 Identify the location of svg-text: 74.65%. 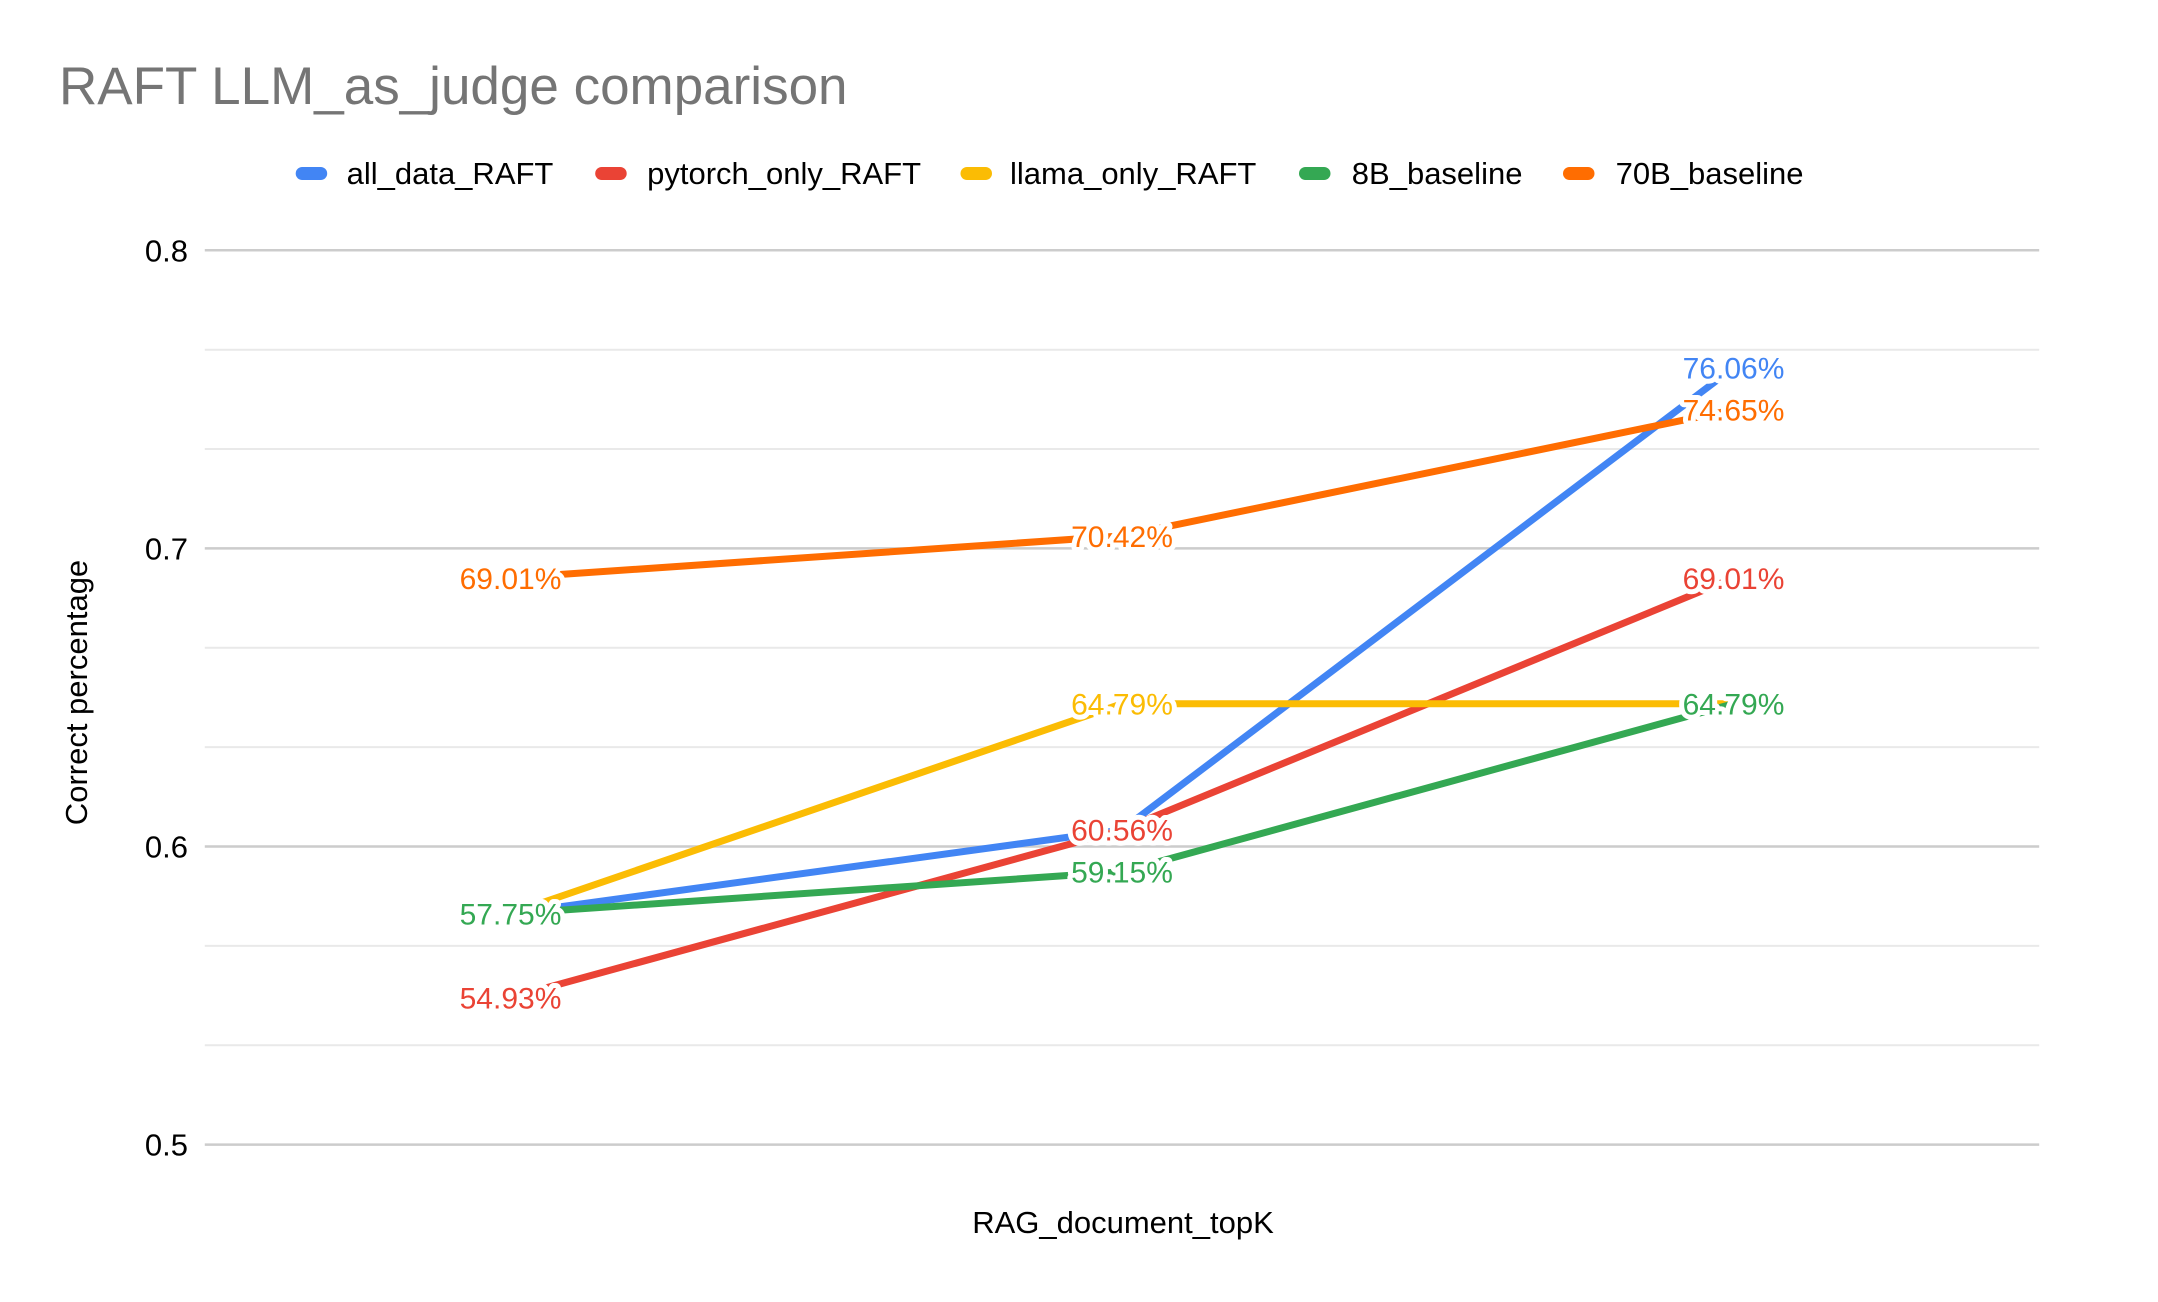
(1734, 411).